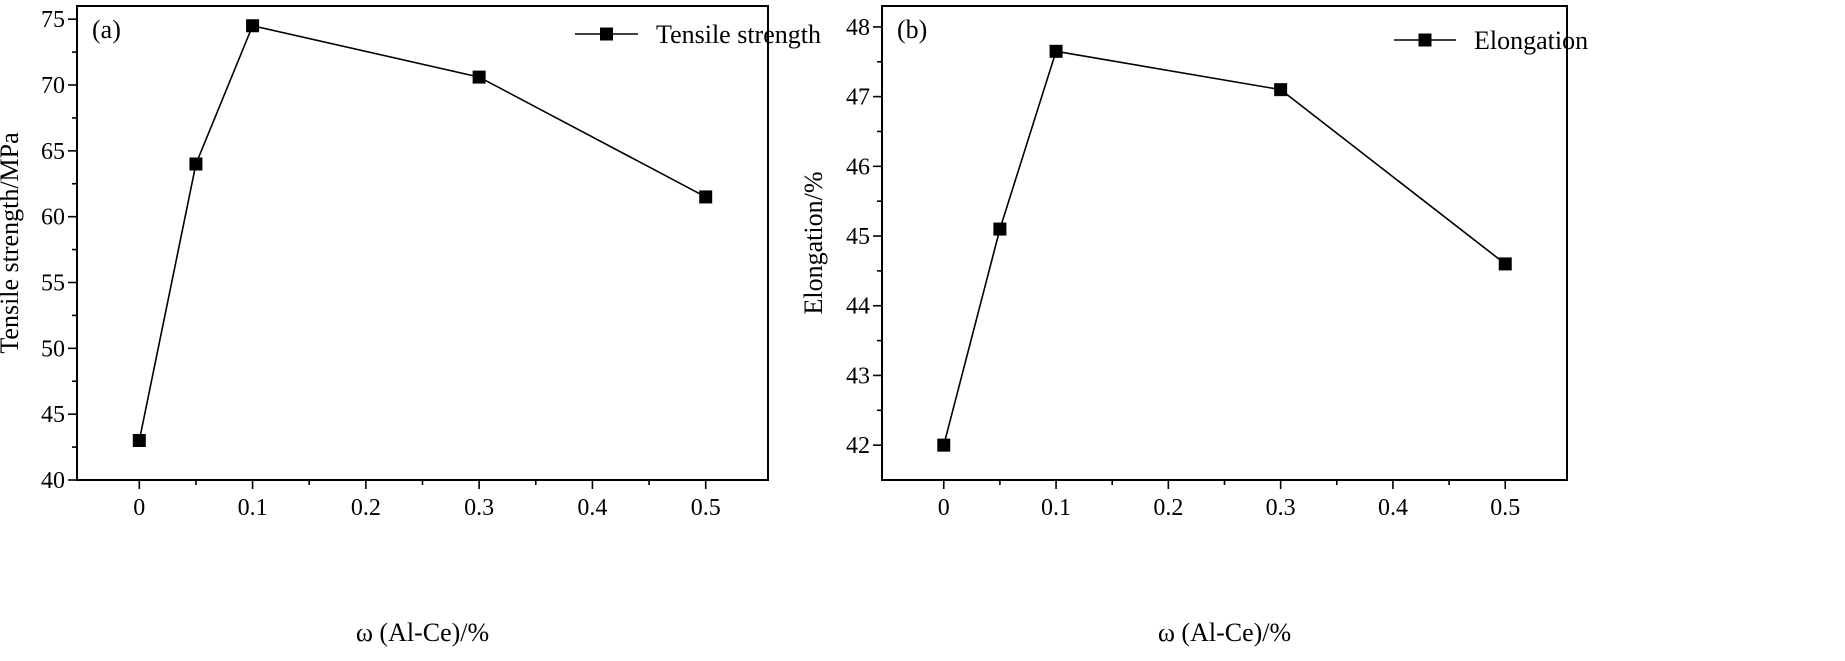  Describe the element at coordinates (858, 446) in the screenshot. I see `y-tick-label: 42` at that location.